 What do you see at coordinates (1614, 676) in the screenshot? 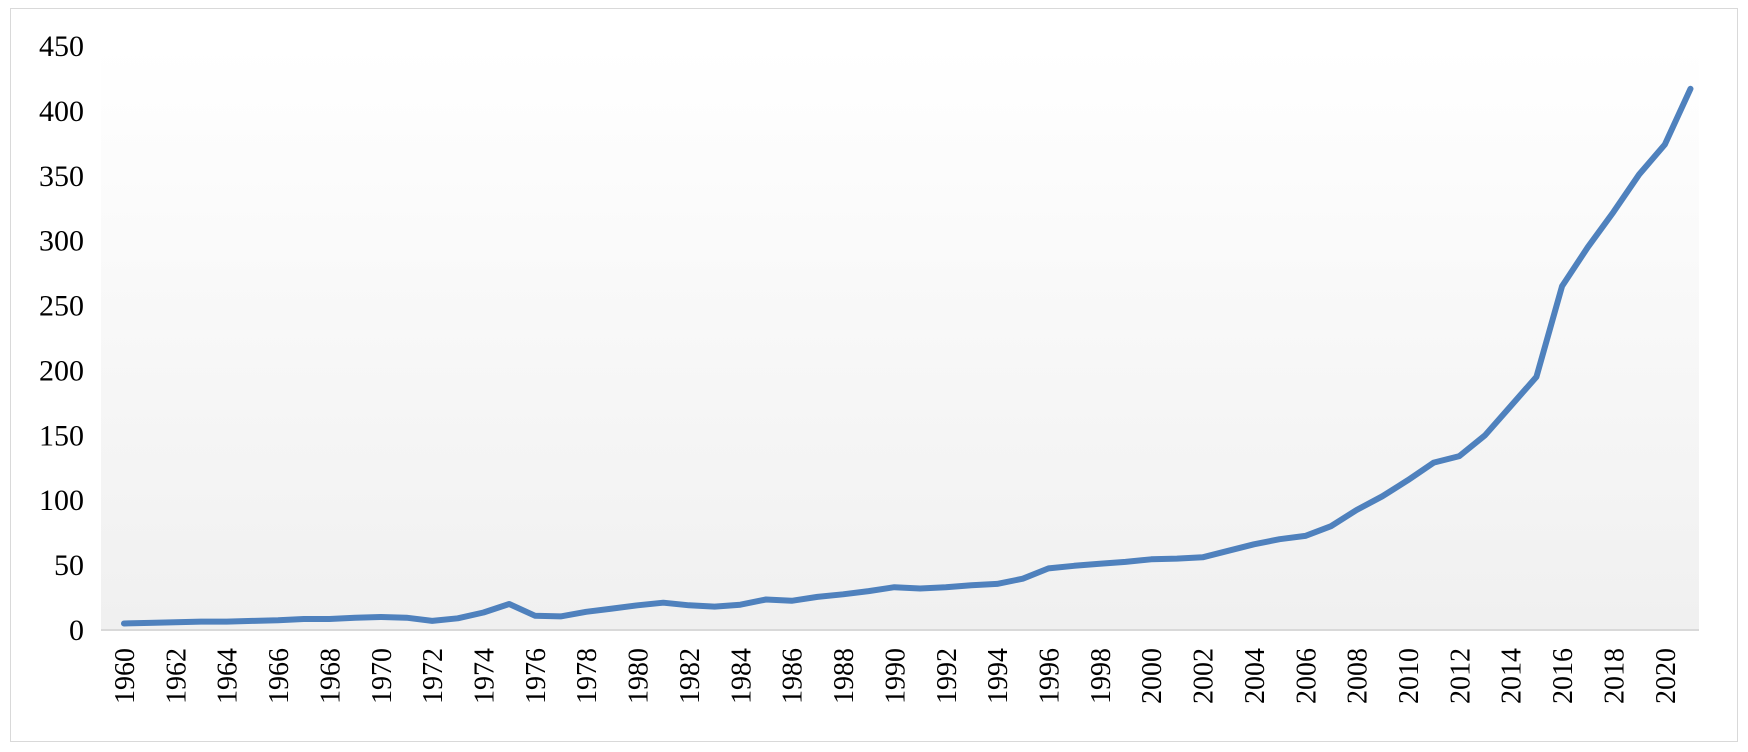
I see `x-tick-label: 2018` at bounding box center [1614, 676].